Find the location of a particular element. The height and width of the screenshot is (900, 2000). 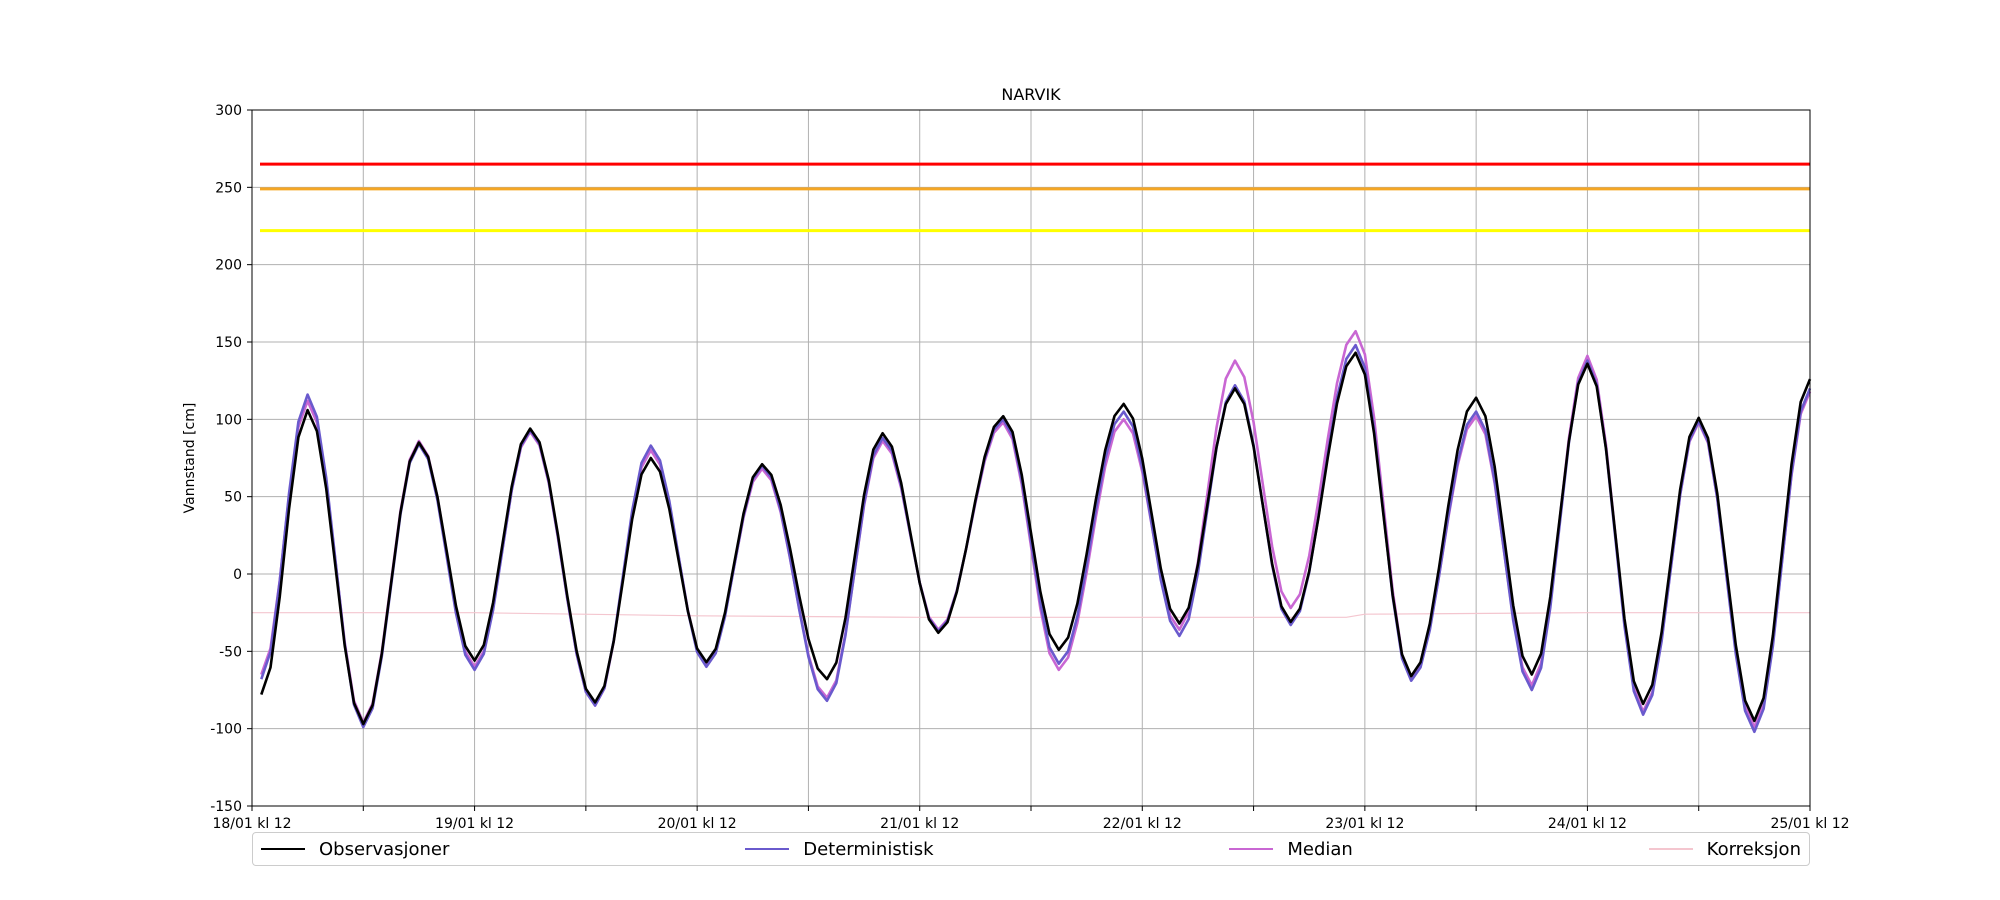

y-tick-label: 300 is located at coordinates (228, 111).